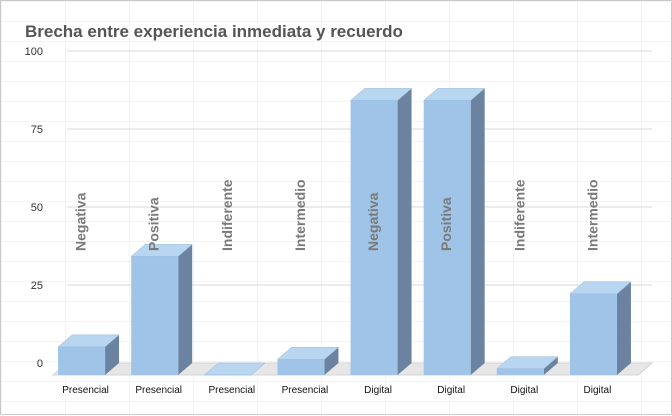 The image size is (672, 416). What do you see at coordinates (37, 130) in the screenshot?
I see `y-tick-label: 75` at bounding box center [37, 130].